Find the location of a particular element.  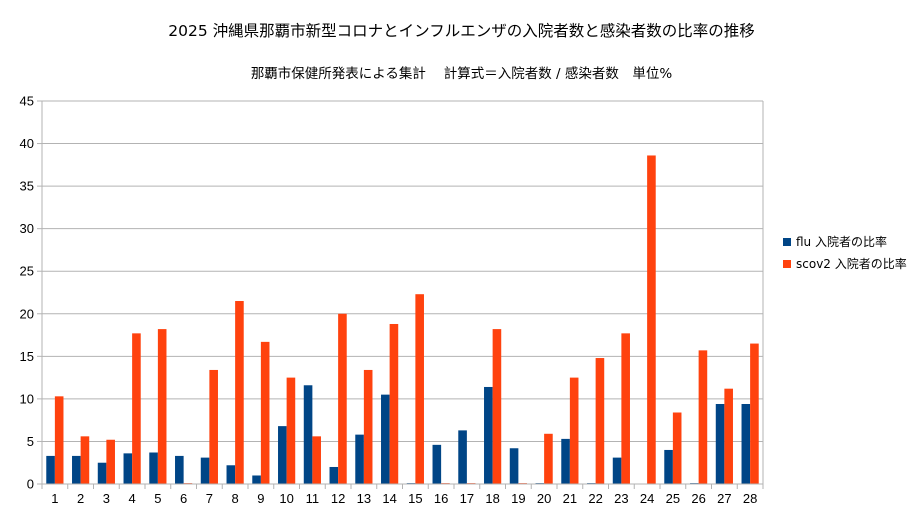

x-tick-label: 12 is located at coordinates (338, 498).